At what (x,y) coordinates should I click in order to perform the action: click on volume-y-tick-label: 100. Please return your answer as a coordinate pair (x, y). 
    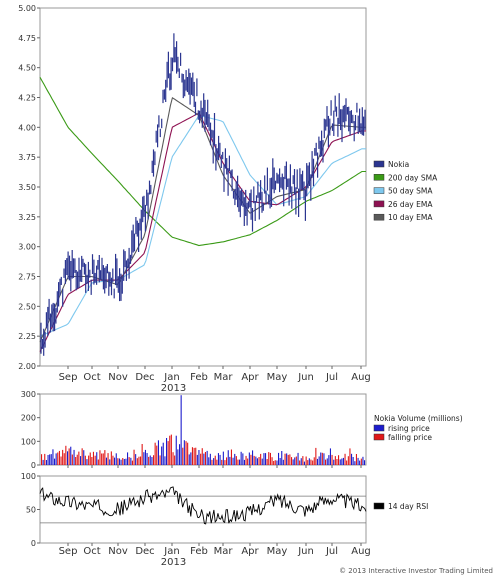
    Looking at the image, I should click on (28, 441).